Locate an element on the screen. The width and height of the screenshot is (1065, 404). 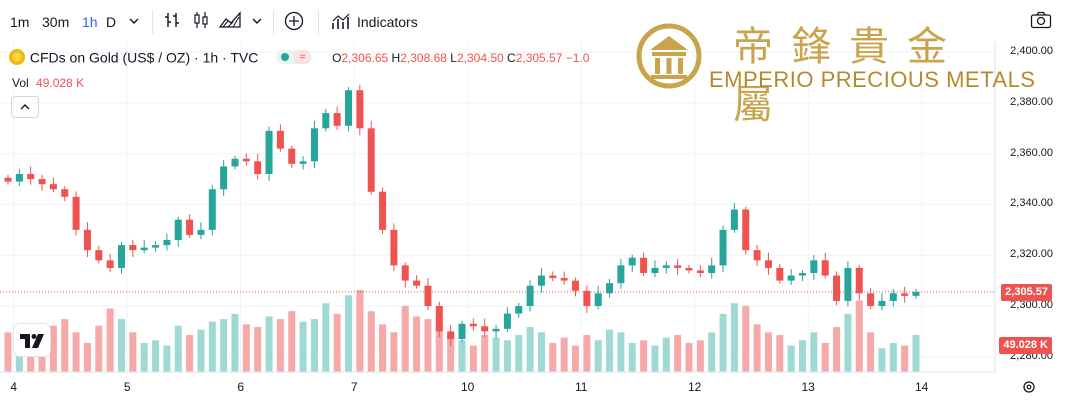
interval-30m: 30m is located at coordinates (56, 22).